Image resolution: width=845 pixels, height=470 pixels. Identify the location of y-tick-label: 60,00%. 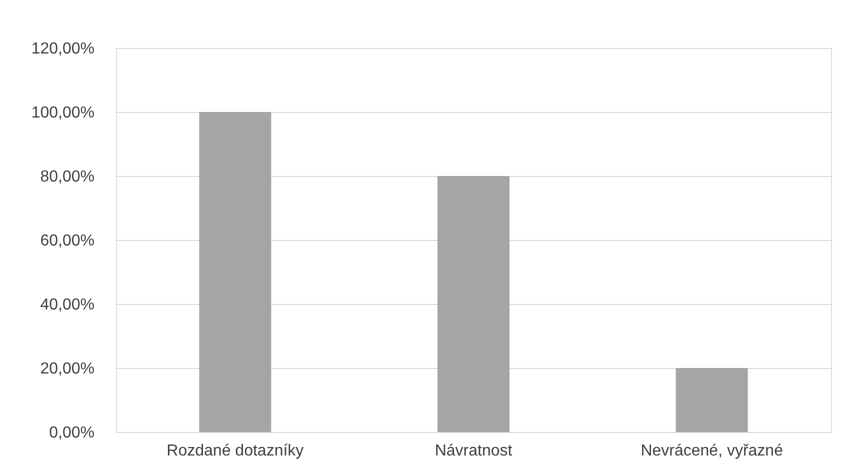
(67, 241).